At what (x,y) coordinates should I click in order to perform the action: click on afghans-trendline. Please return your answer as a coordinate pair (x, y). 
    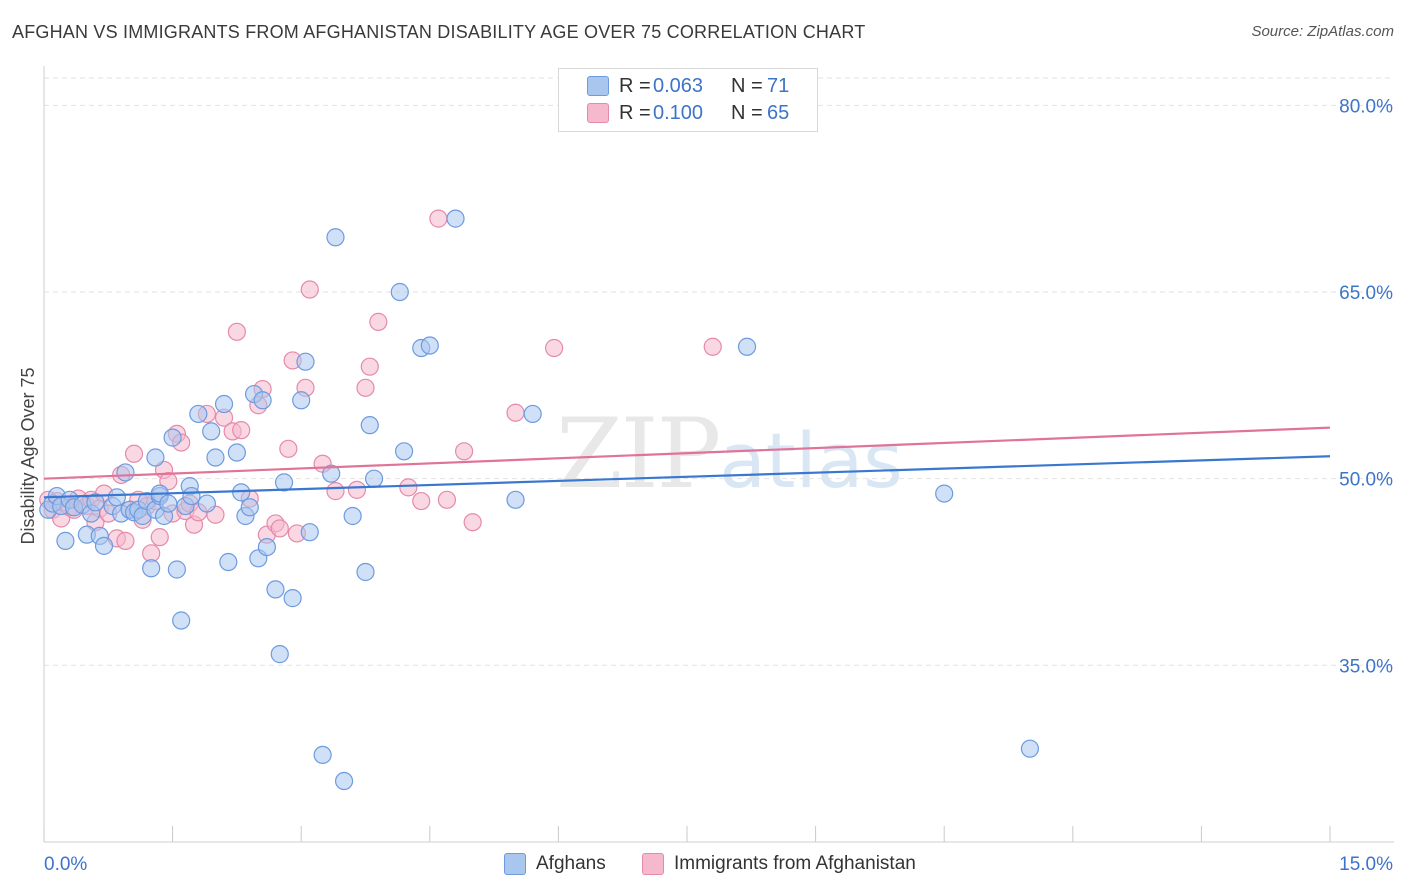
    Looking at the image, I should click on (687, 477).